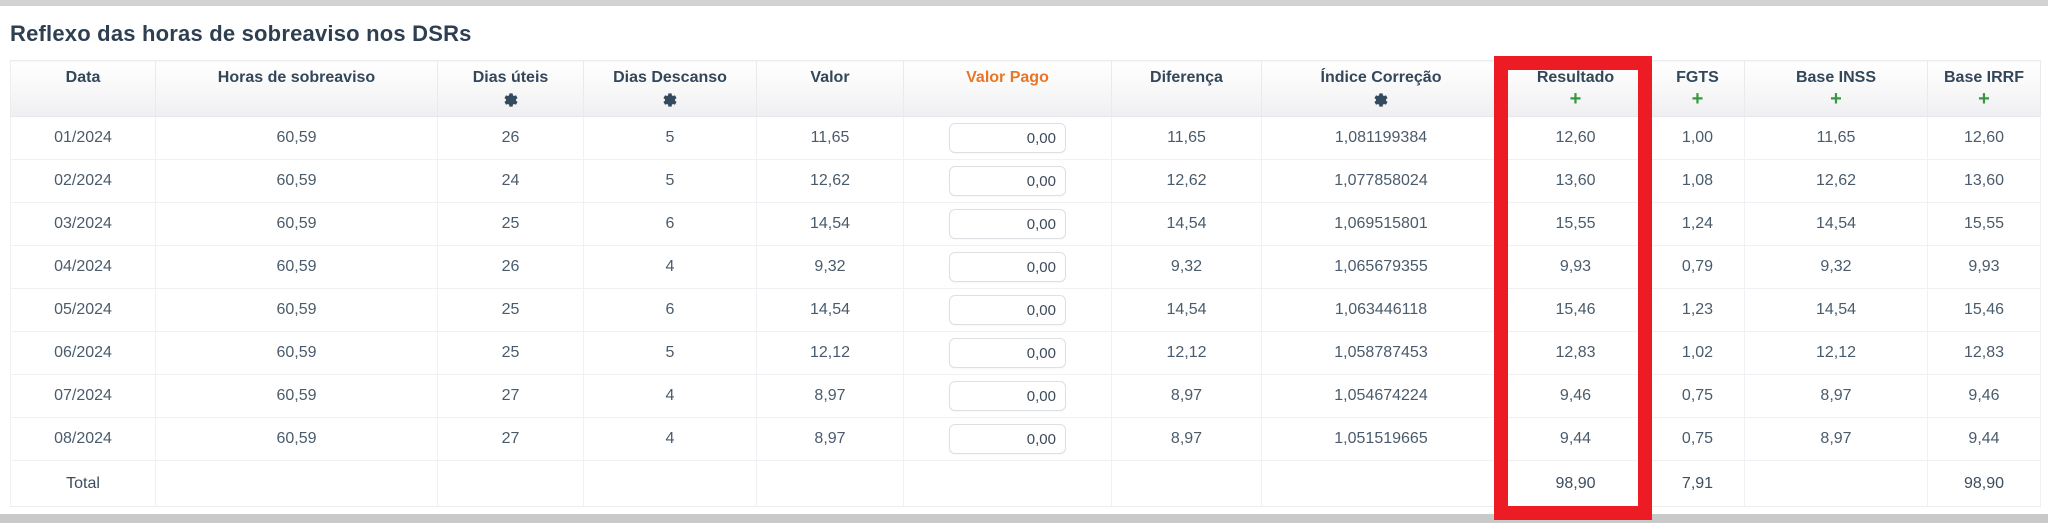  Describe the element at coordinates (1697, 310) in the screenshot. I see `cell-fgts: 1,23` at that location.